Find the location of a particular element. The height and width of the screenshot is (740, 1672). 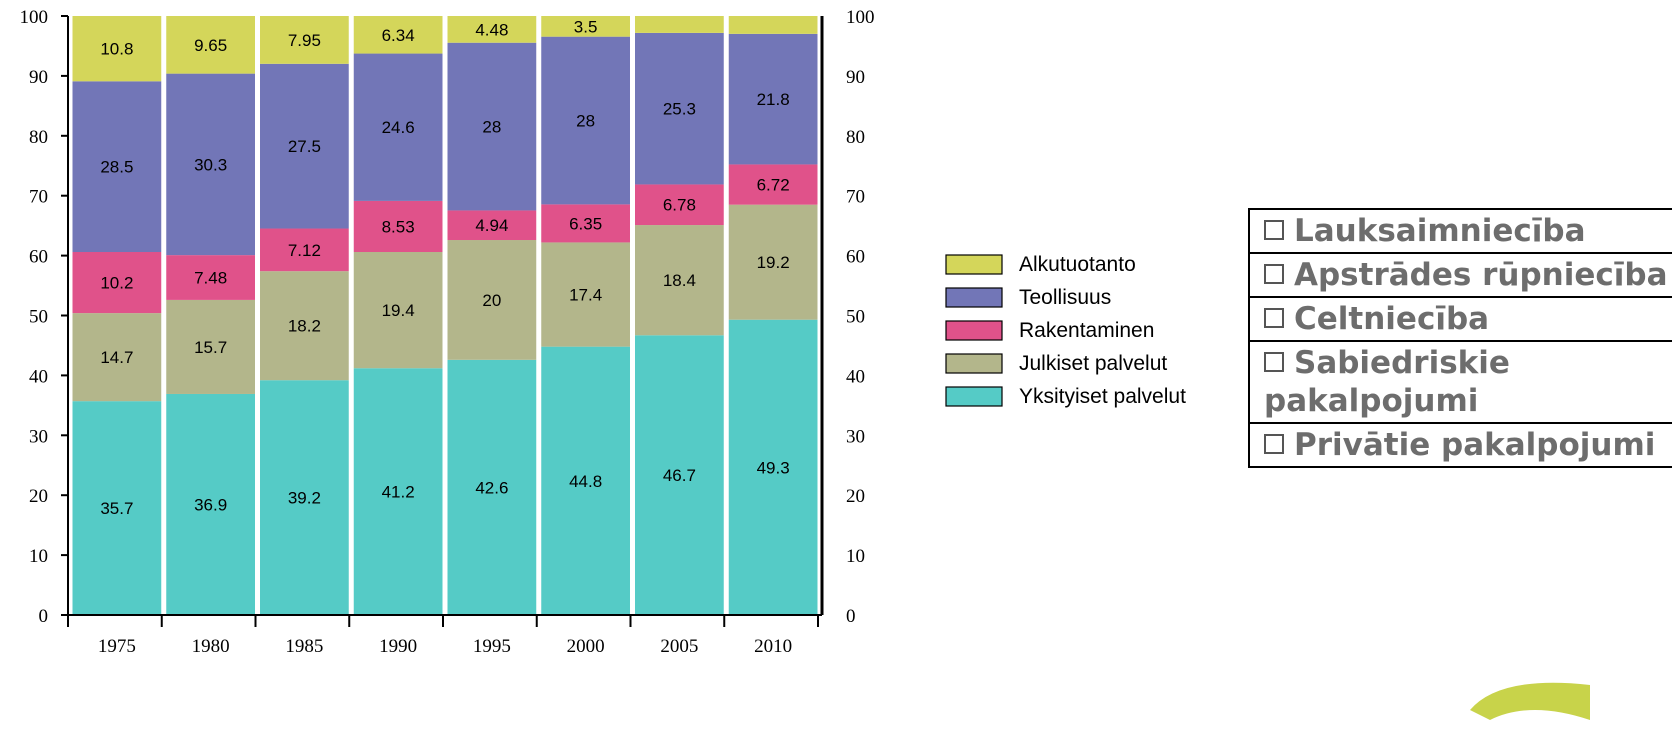

data-label: 19.2 is located at coordinates (773, 262).